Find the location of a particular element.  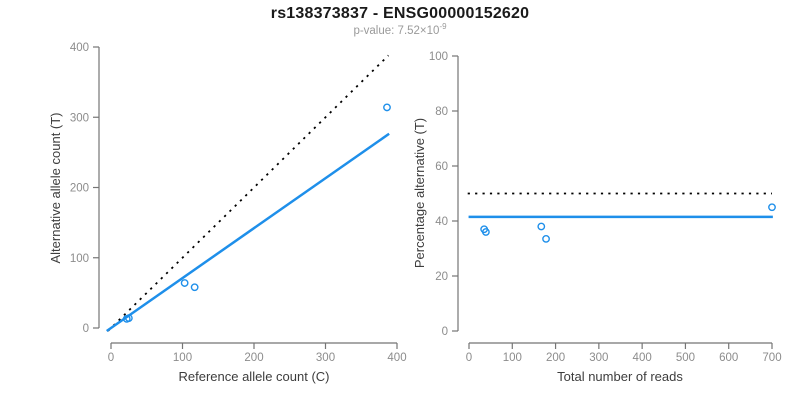

pvalue-exponent: -9 is located at coordinates (443, 27).